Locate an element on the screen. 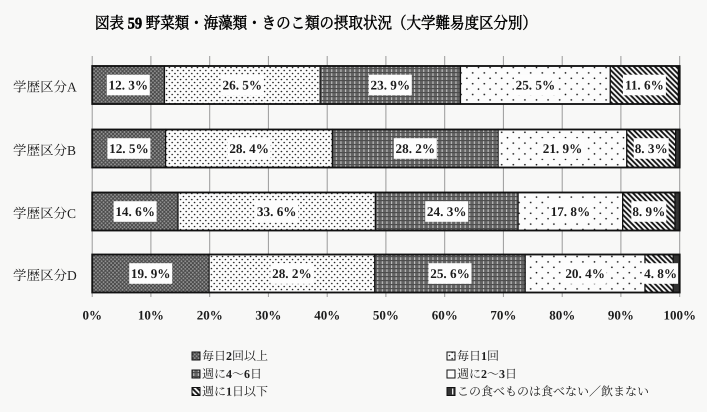 Image resolution: width=707 pixels, height=412 pixels. svg-text: 学歴区分B is located at coordinates (44, 149).